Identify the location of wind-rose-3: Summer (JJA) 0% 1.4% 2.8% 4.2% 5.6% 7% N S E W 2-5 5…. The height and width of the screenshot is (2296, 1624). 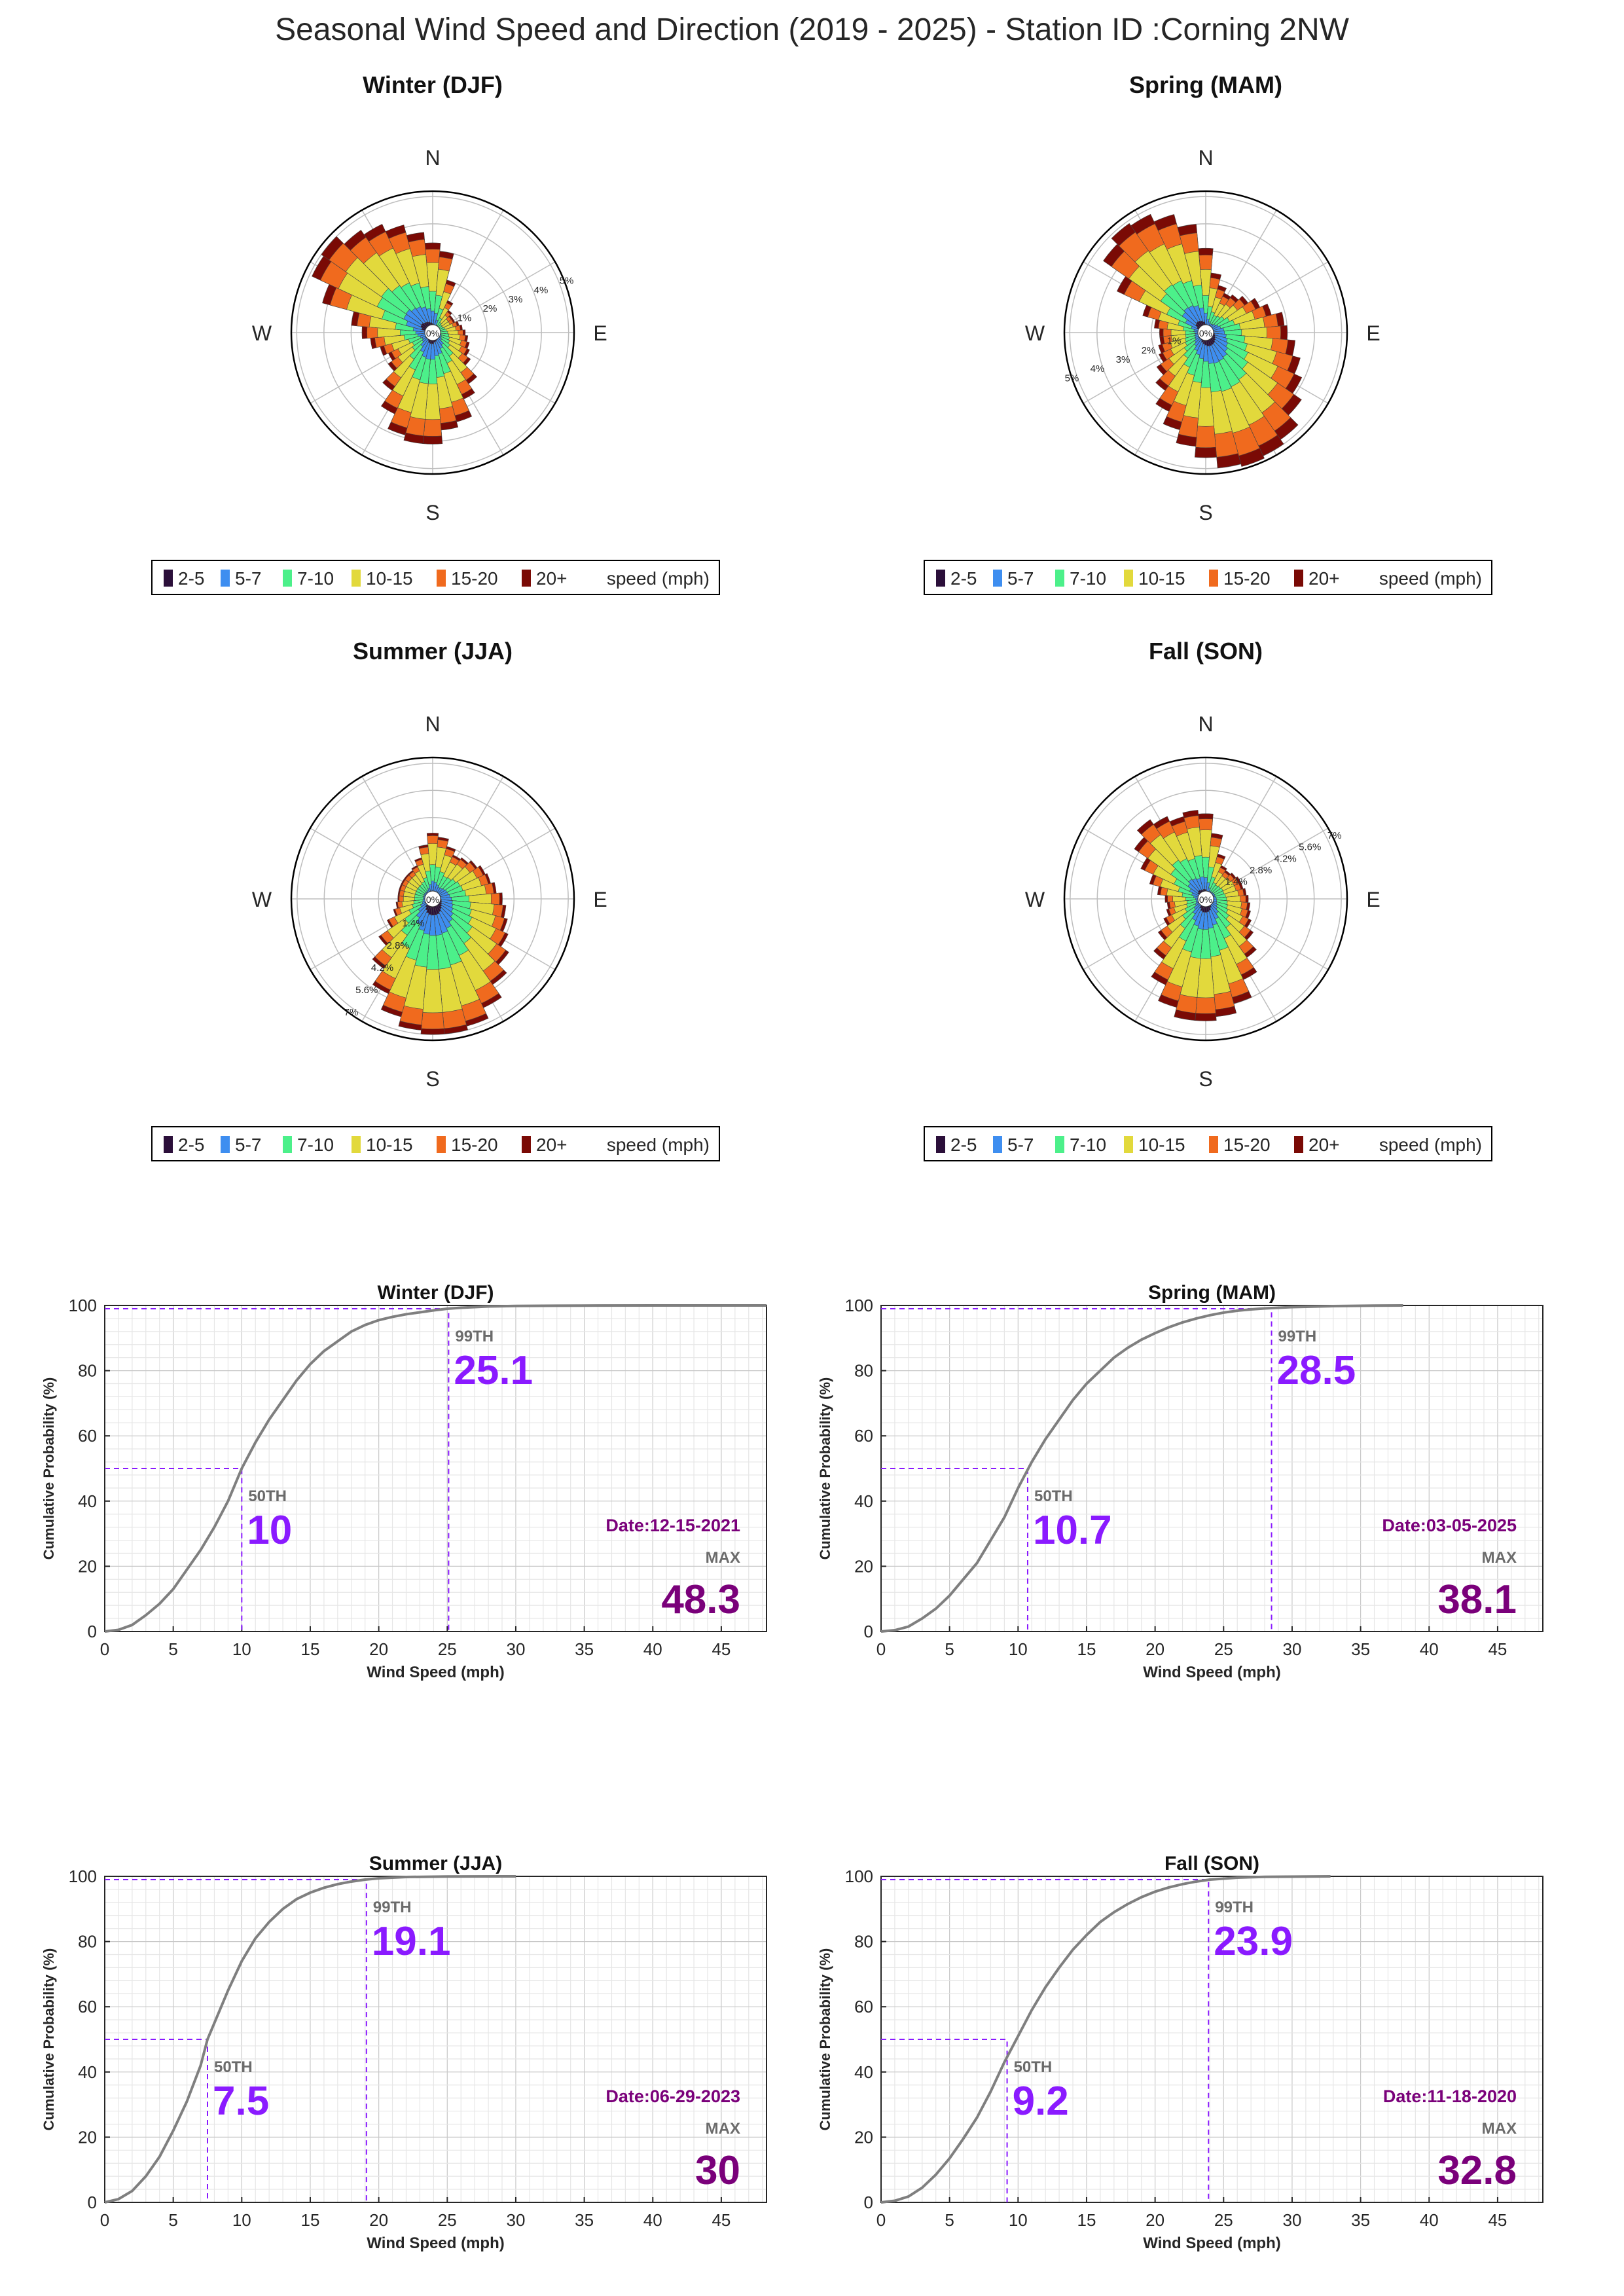
(435, 899).